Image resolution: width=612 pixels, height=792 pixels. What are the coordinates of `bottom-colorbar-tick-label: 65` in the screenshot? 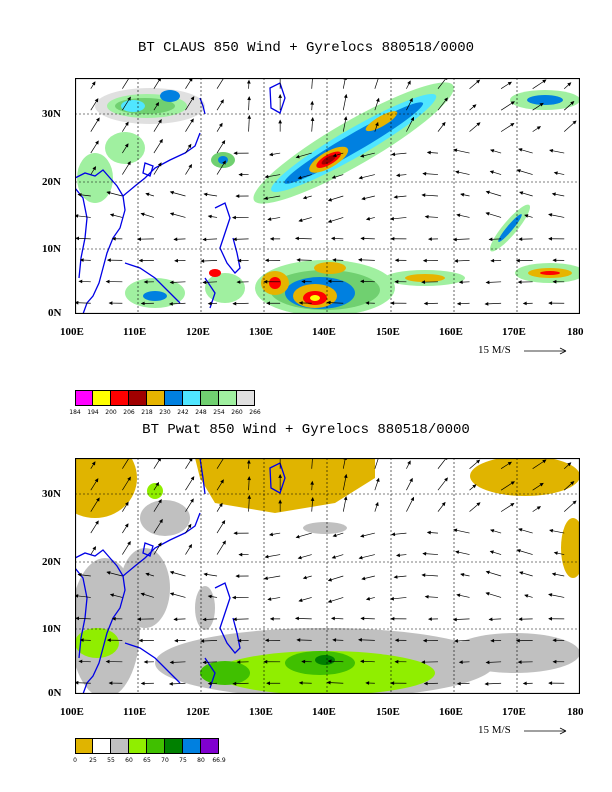 It's located at (147, 760).